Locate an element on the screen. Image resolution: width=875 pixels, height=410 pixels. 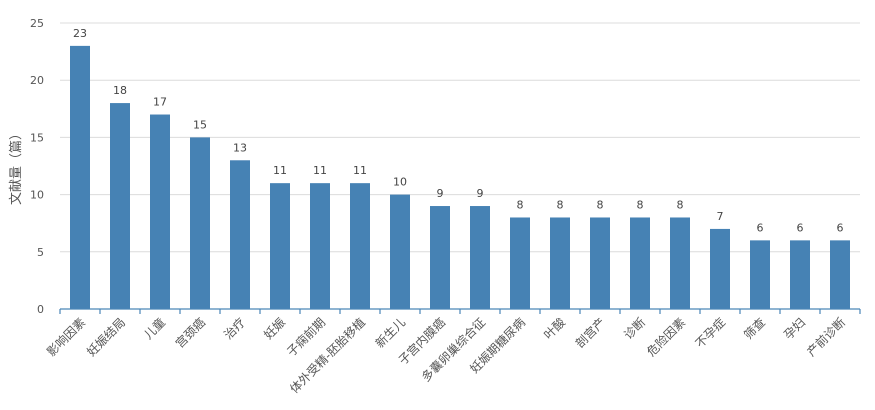
y-axis-title: 文献量（篇） is located at coordinates (16, 166).